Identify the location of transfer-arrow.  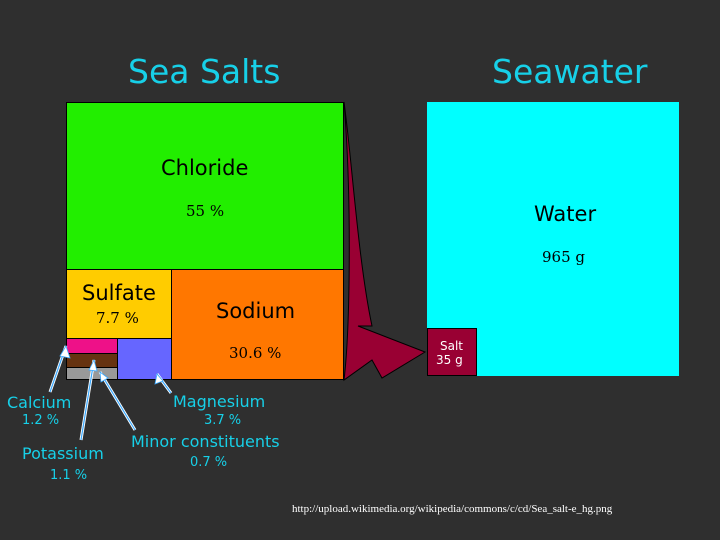
(385, 241).